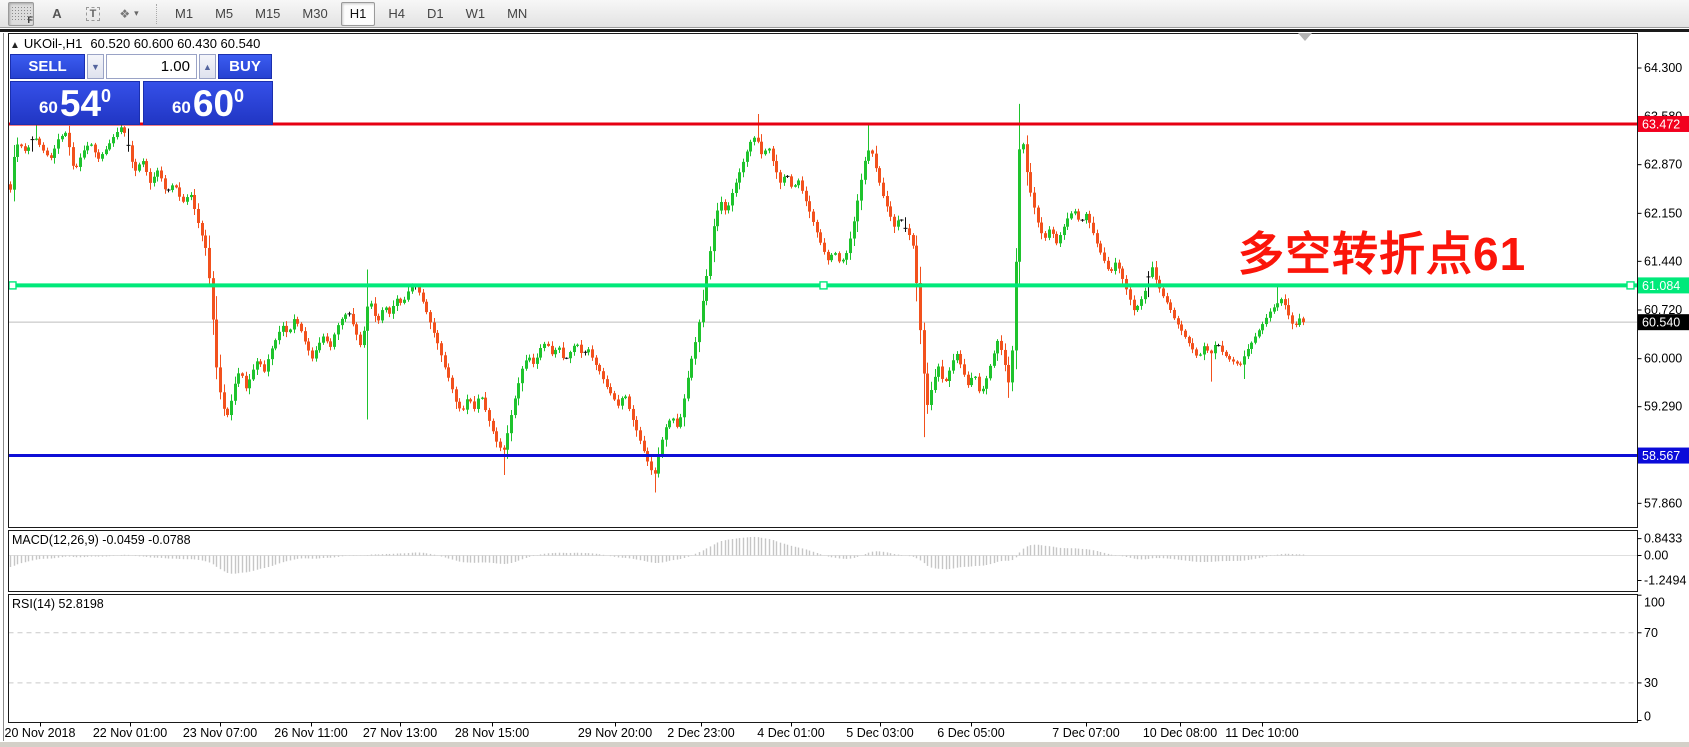 This screenshot has height=747, width=1689. Describe the element at coordinates (1663, 539) in the screenshot. I see `svg-text: 0.8433` at that location.